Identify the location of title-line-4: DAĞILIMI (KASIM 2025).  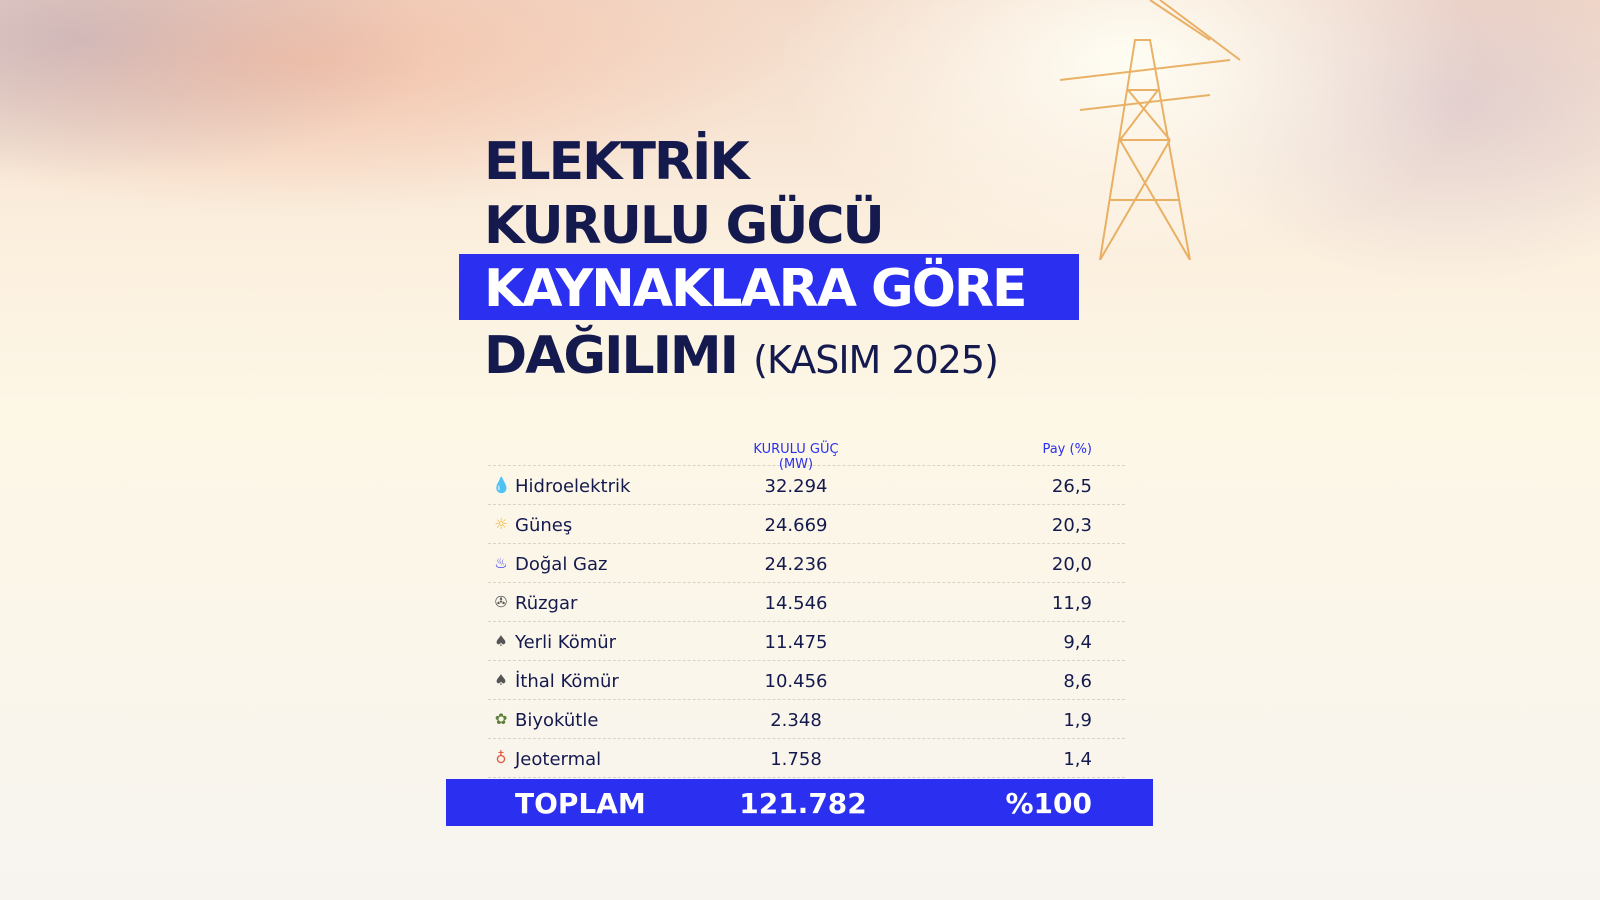
(741, 356).